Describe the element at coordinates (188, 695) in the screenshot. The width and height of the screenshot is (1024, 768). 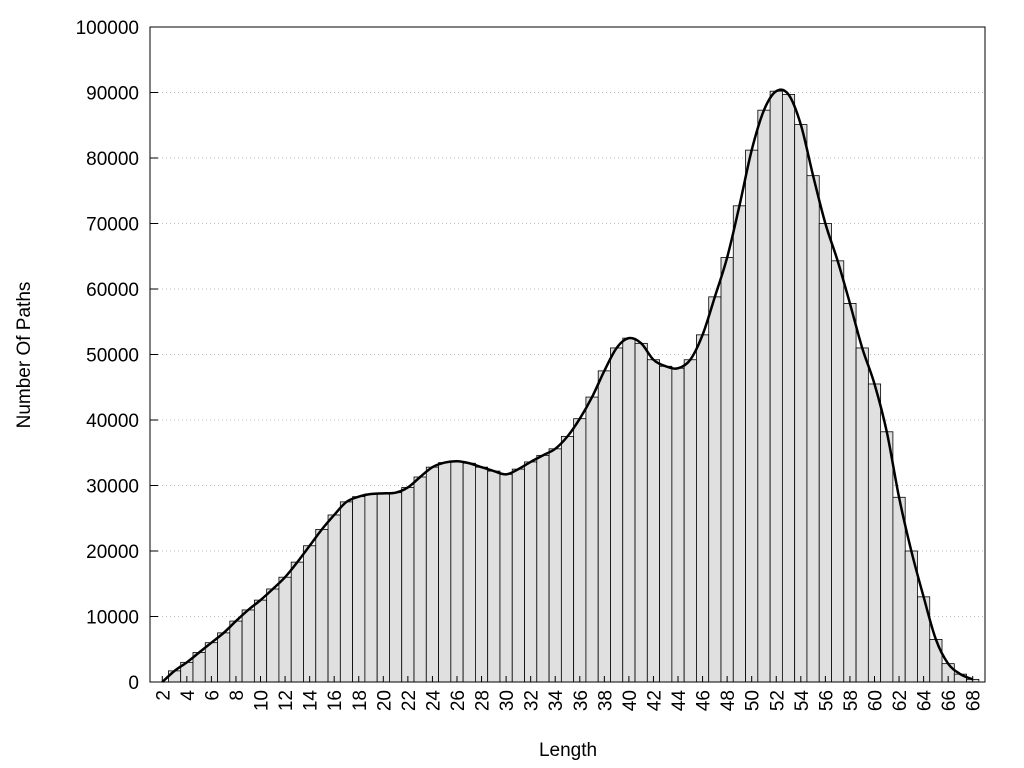
I see `x-tick-label: 4` at that location.